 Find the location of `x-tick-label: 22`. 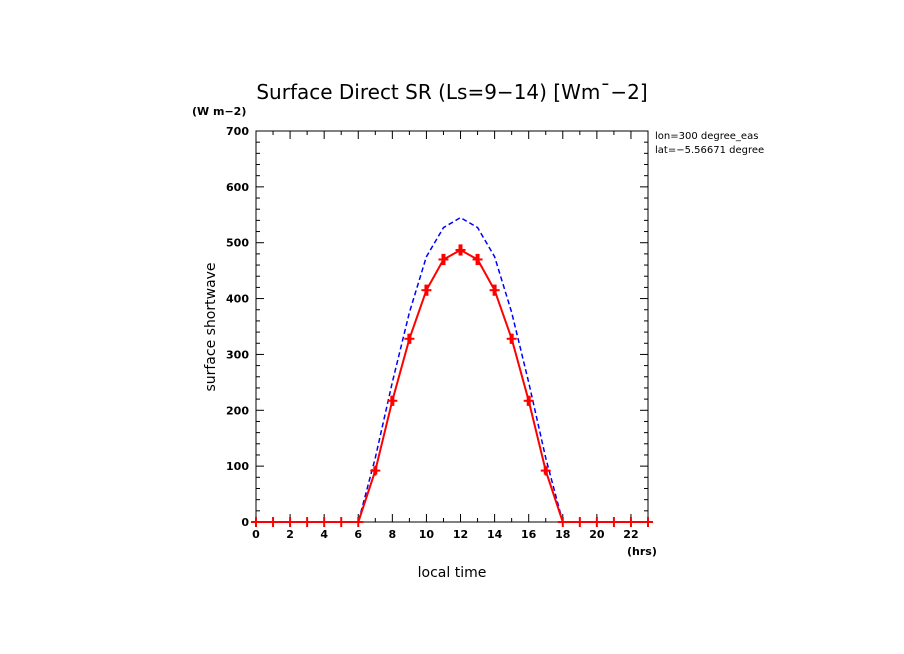

x-tick-label: 22 is located at coordinates (630, 534).